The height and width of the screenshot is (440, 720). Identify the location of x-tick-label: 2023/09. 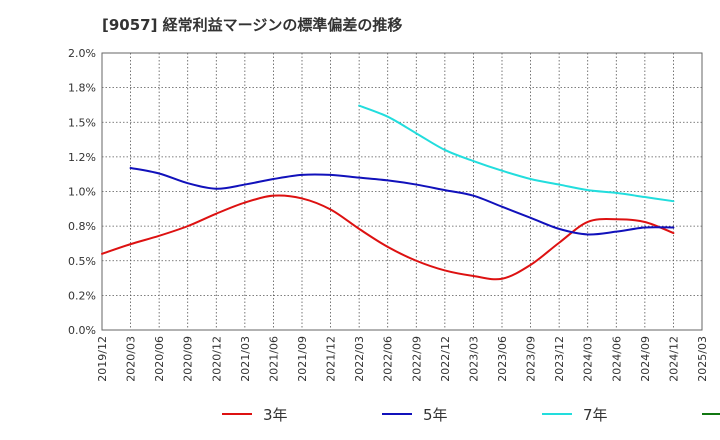
(531, 359).